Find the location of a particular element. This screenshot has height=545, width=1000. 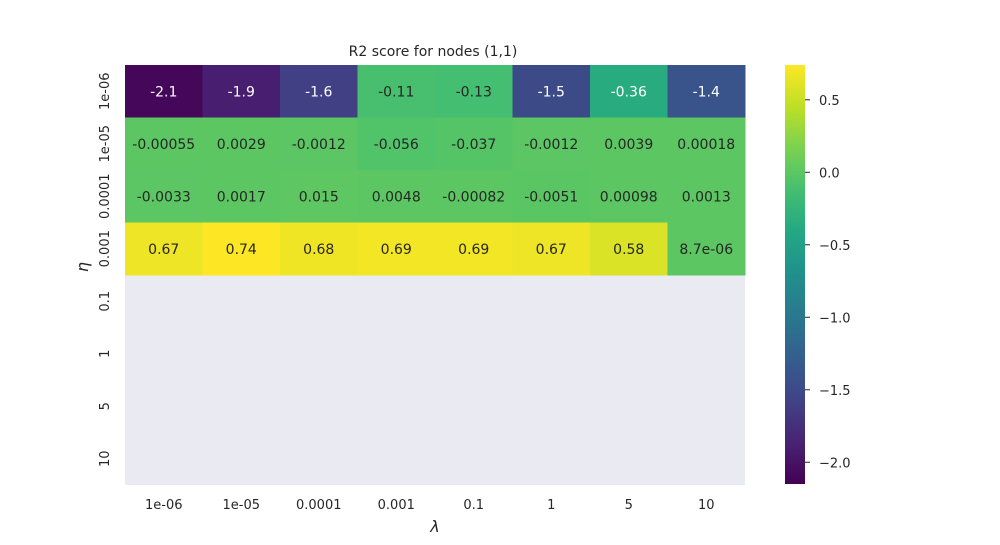

cell-label: -1.5 is located at coordinates (551, 92).